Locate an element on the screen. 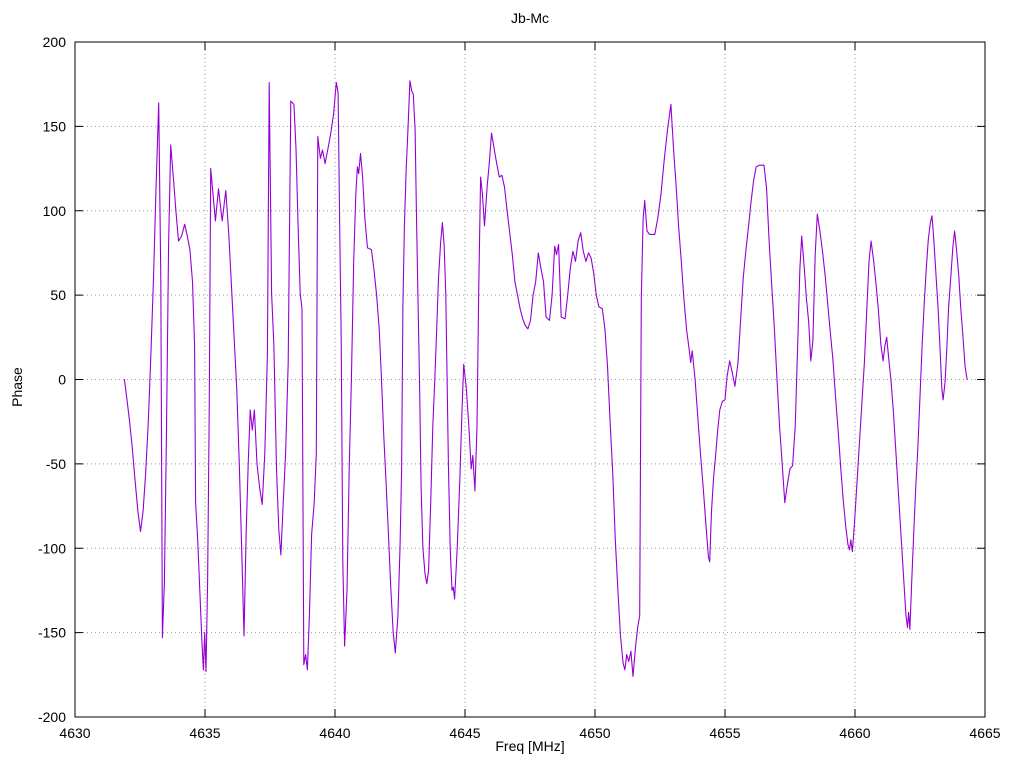 This screenshot has width=1024, height=768. x-tick-label: 4635 is located at coordinates (204, 733).